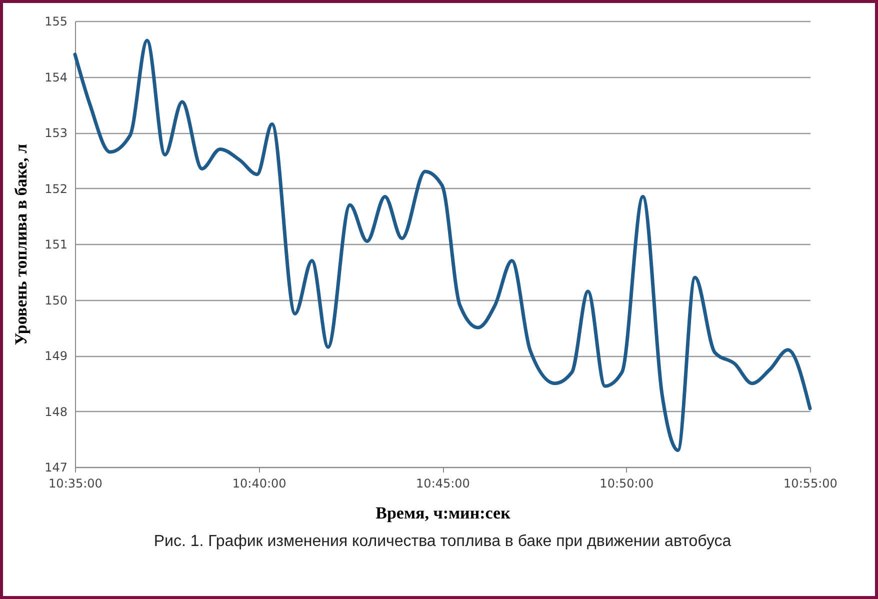 The height and width of the screenshot is (599, 878). I want to click on x-tick-label: 10:35:00, so click(75, 483).